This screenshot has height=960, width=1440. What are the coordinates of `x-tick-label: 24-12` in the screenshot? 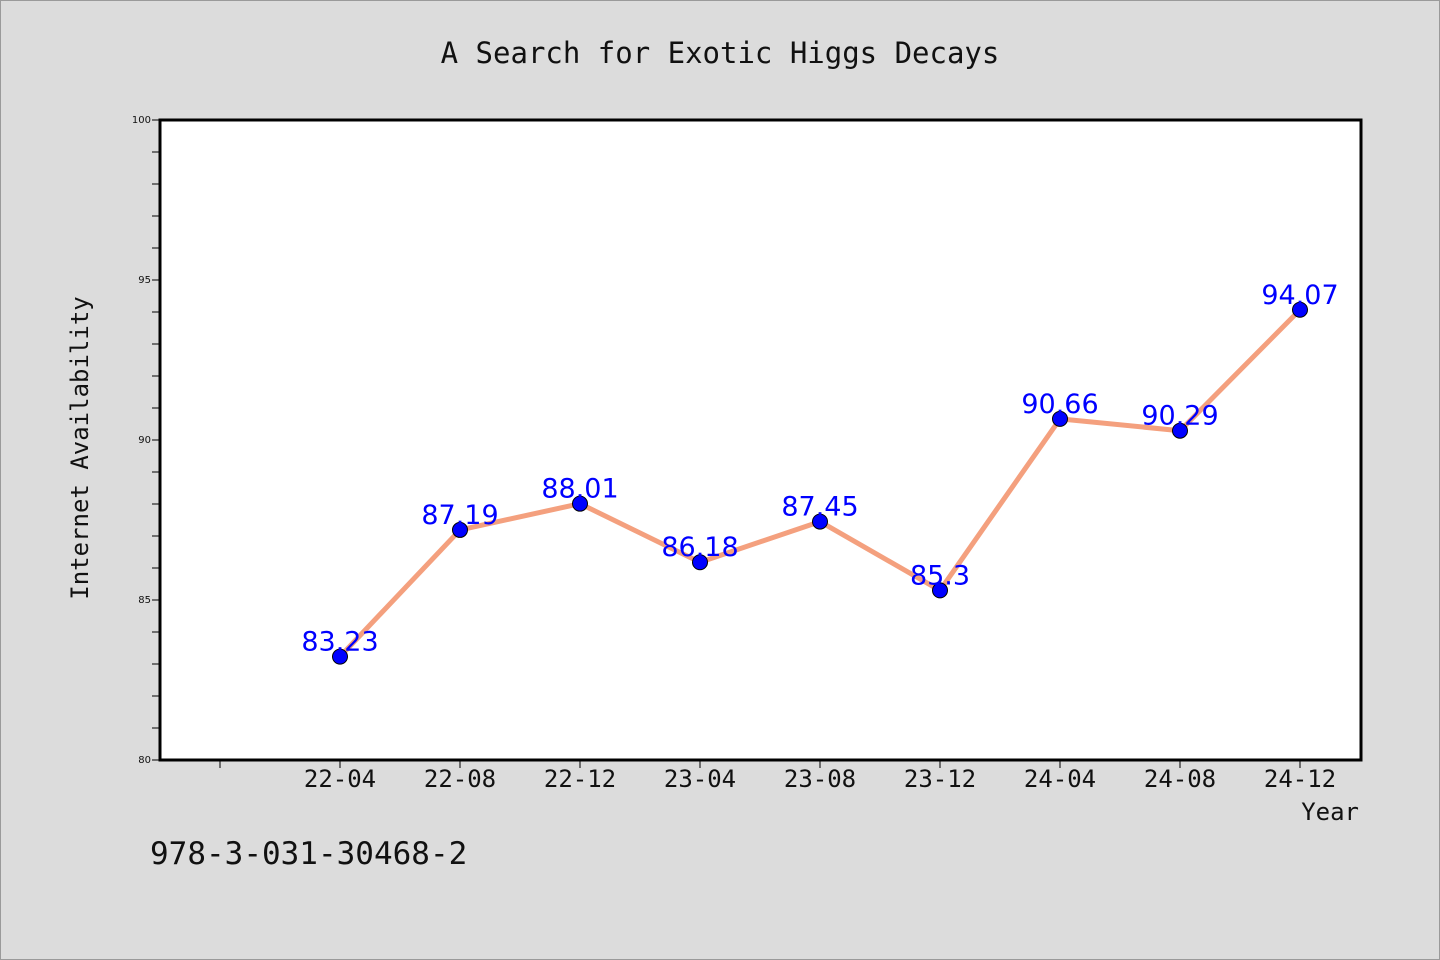 It's located at (1300, 779).